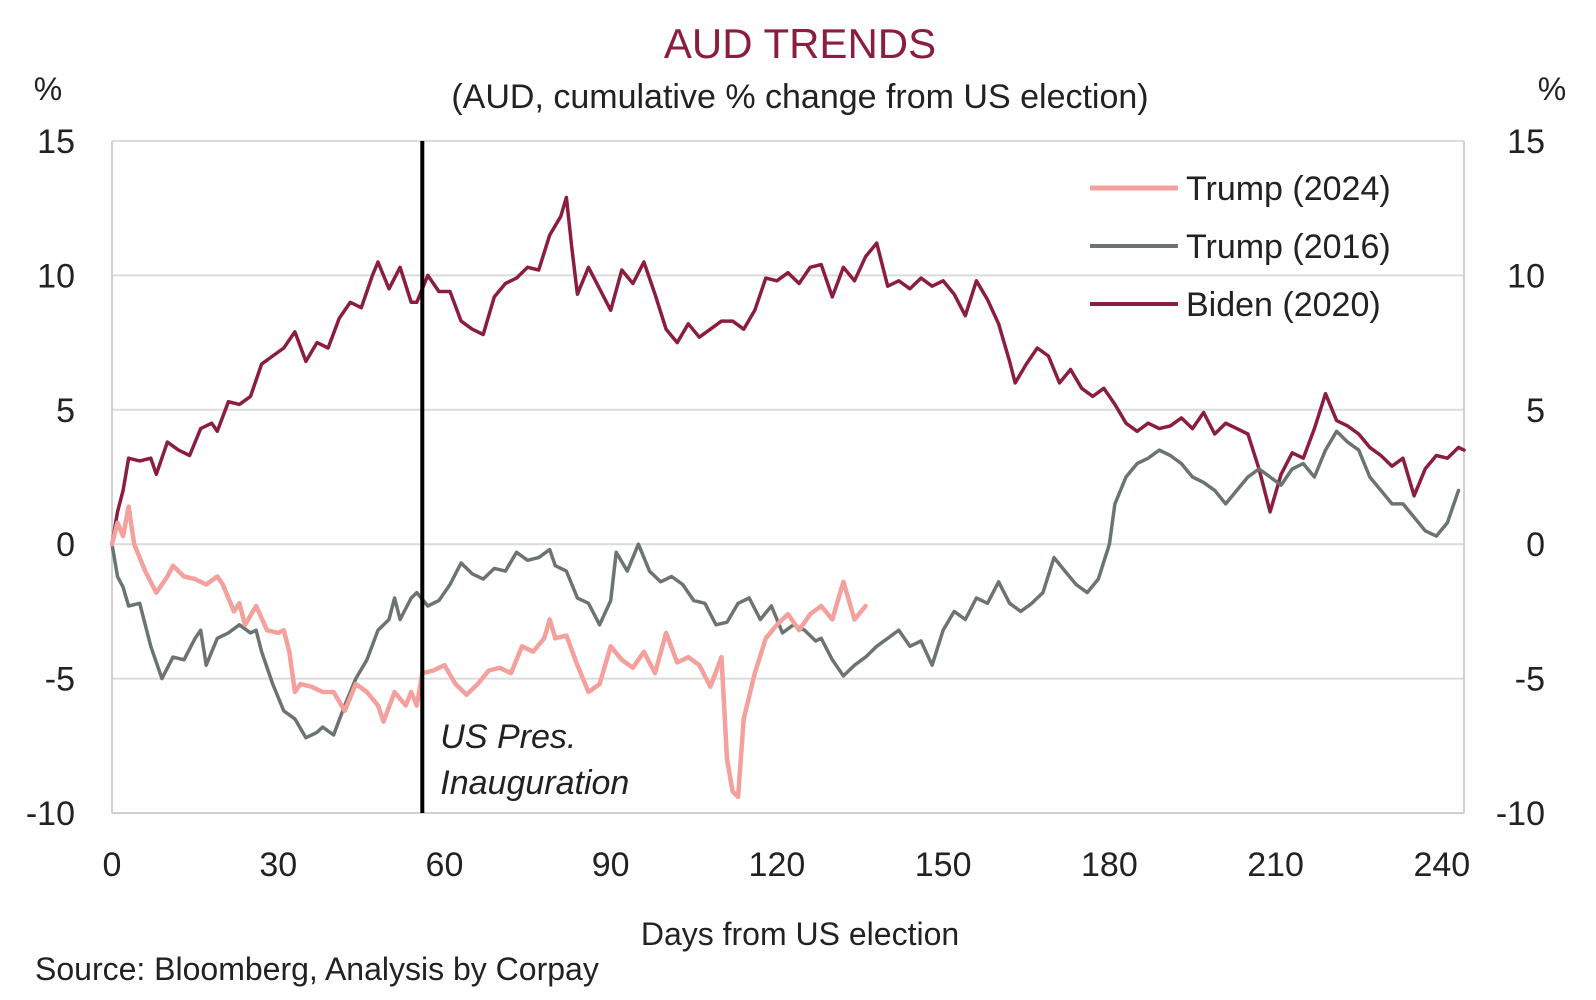 This screenshot has height=1000, width=1596. Describe the element at coordinates (508, 737) in the screenshot. I see `annotation-line-0: US Pres.` at that location.